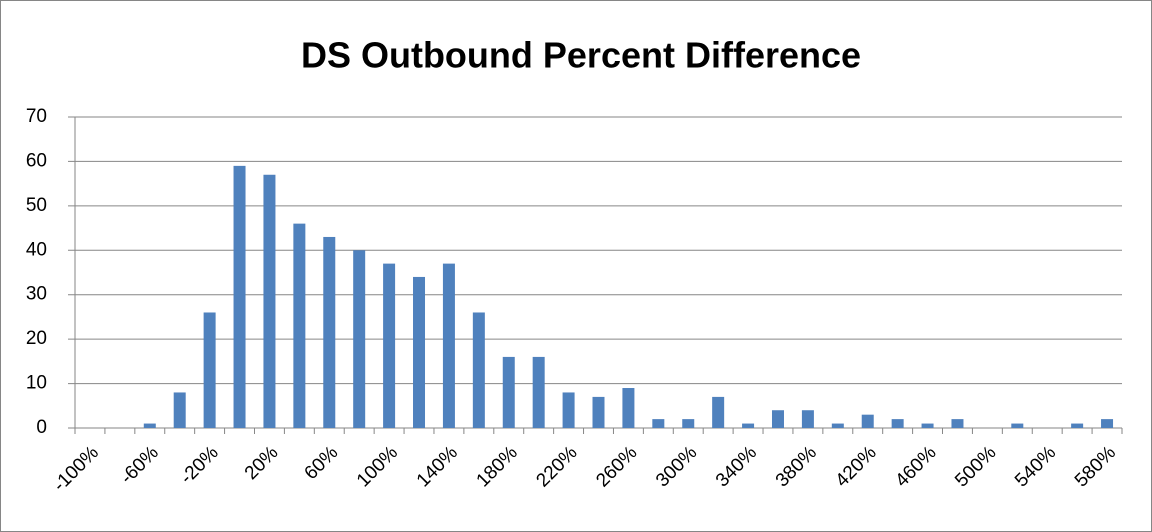 This screenshot has height=532, width=1152. I want to click on y-tick-label: 50, so click(36, 205).